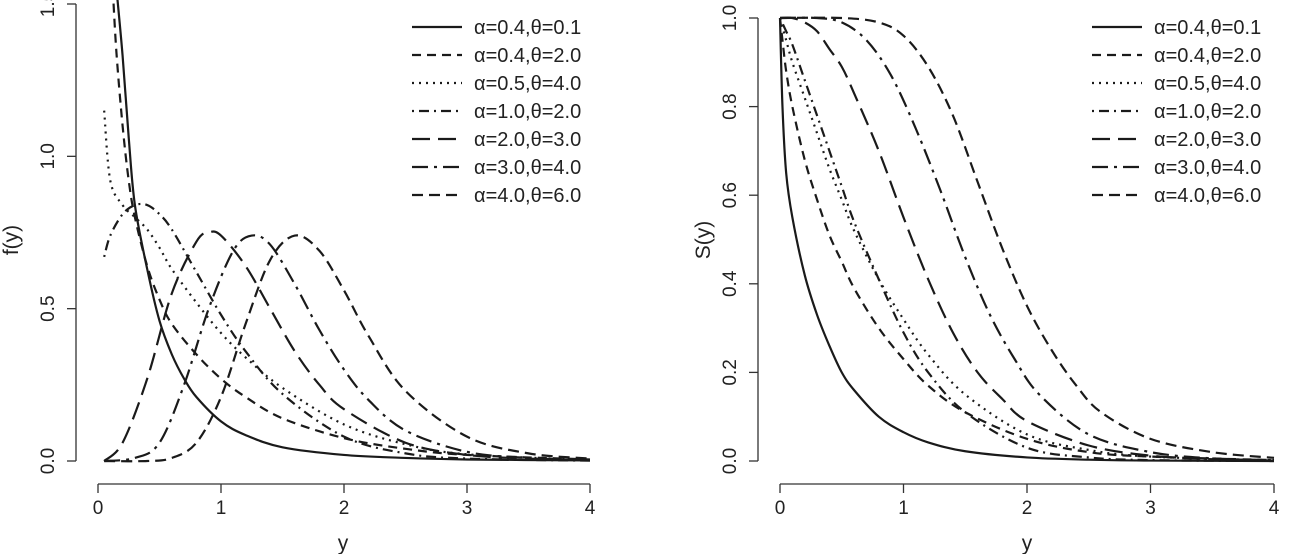 The image size is (1294, 559). I want to click on survival-x-tick-label: 3, so click(1150, 508).